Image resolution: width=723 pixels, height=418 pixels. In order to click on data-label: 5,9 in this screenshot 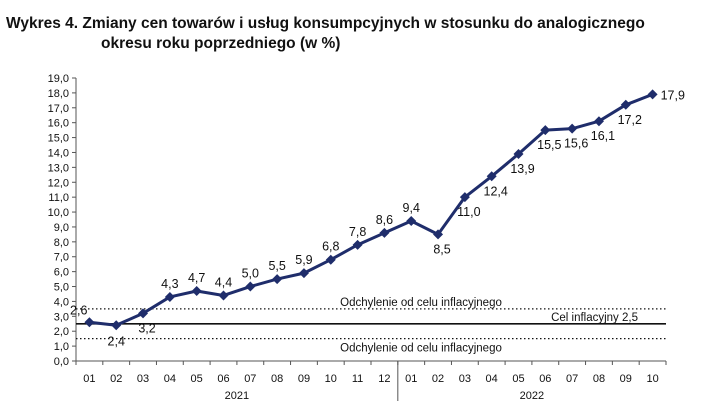, I will do `click(303, 260)`.